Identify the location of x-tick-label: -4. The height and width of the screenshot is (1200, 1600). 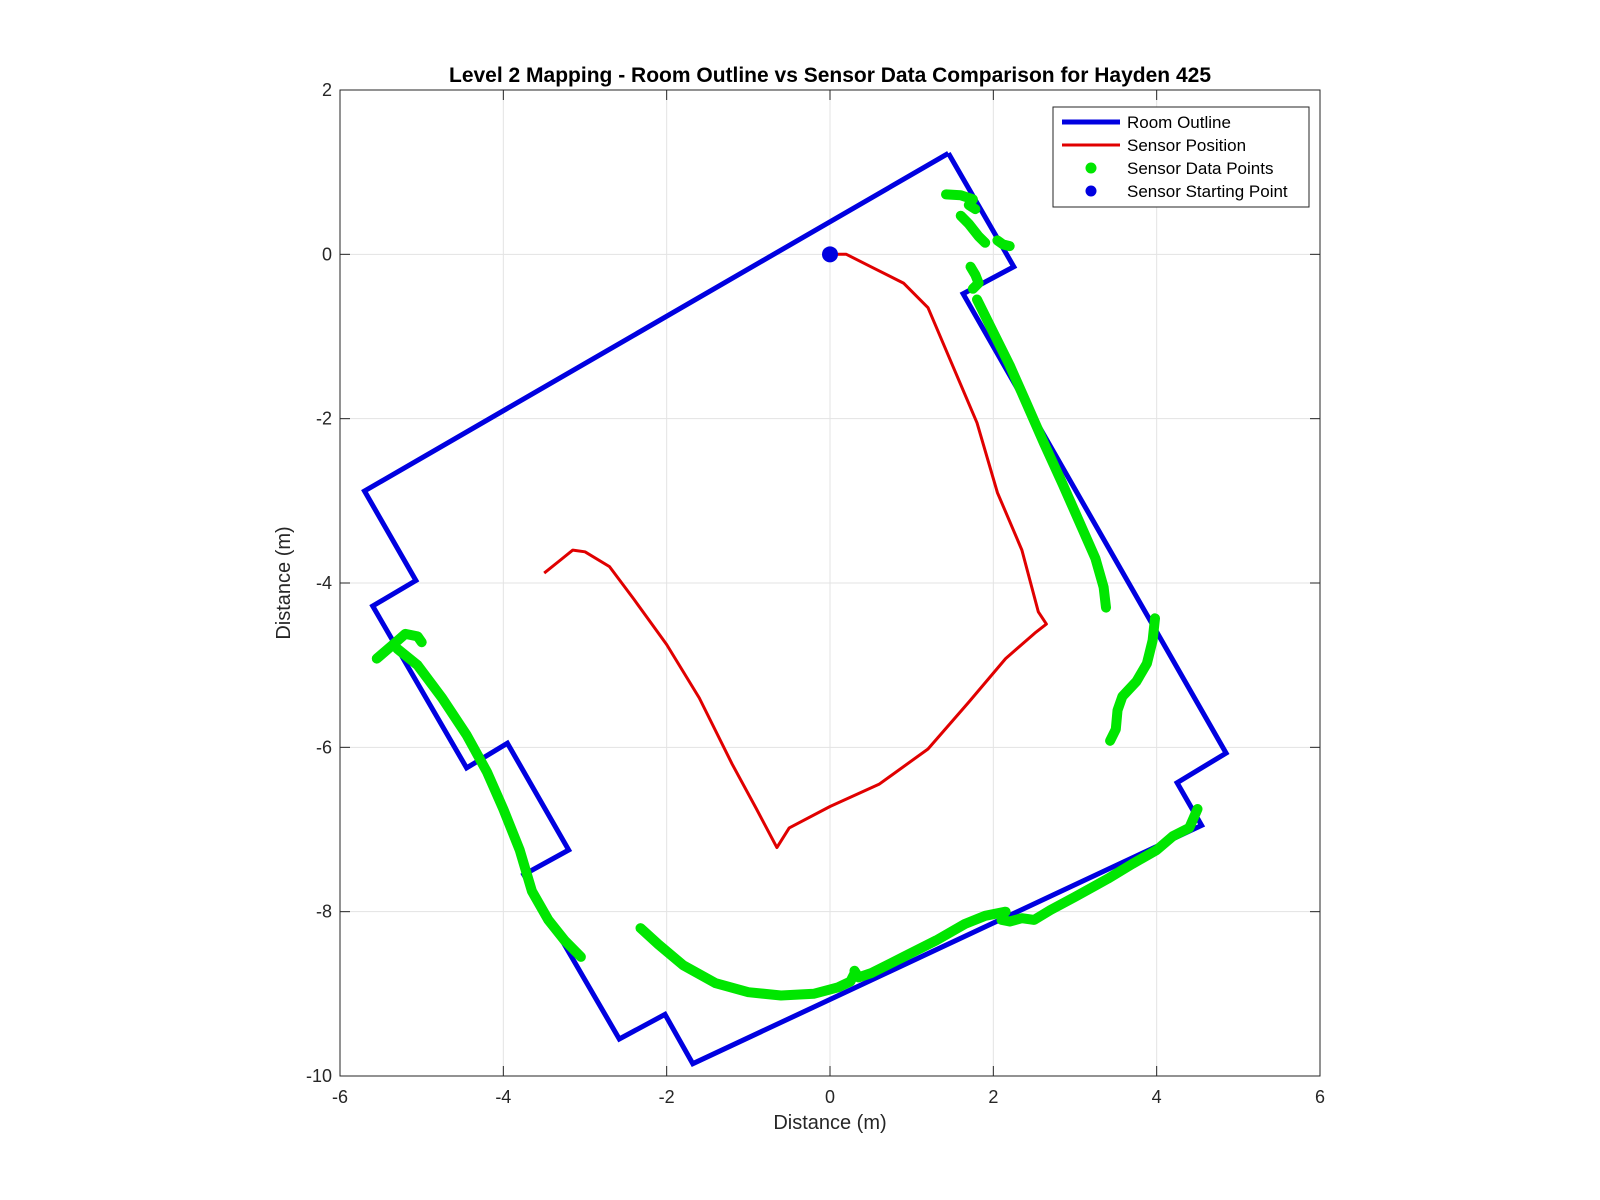
(503, 1097).